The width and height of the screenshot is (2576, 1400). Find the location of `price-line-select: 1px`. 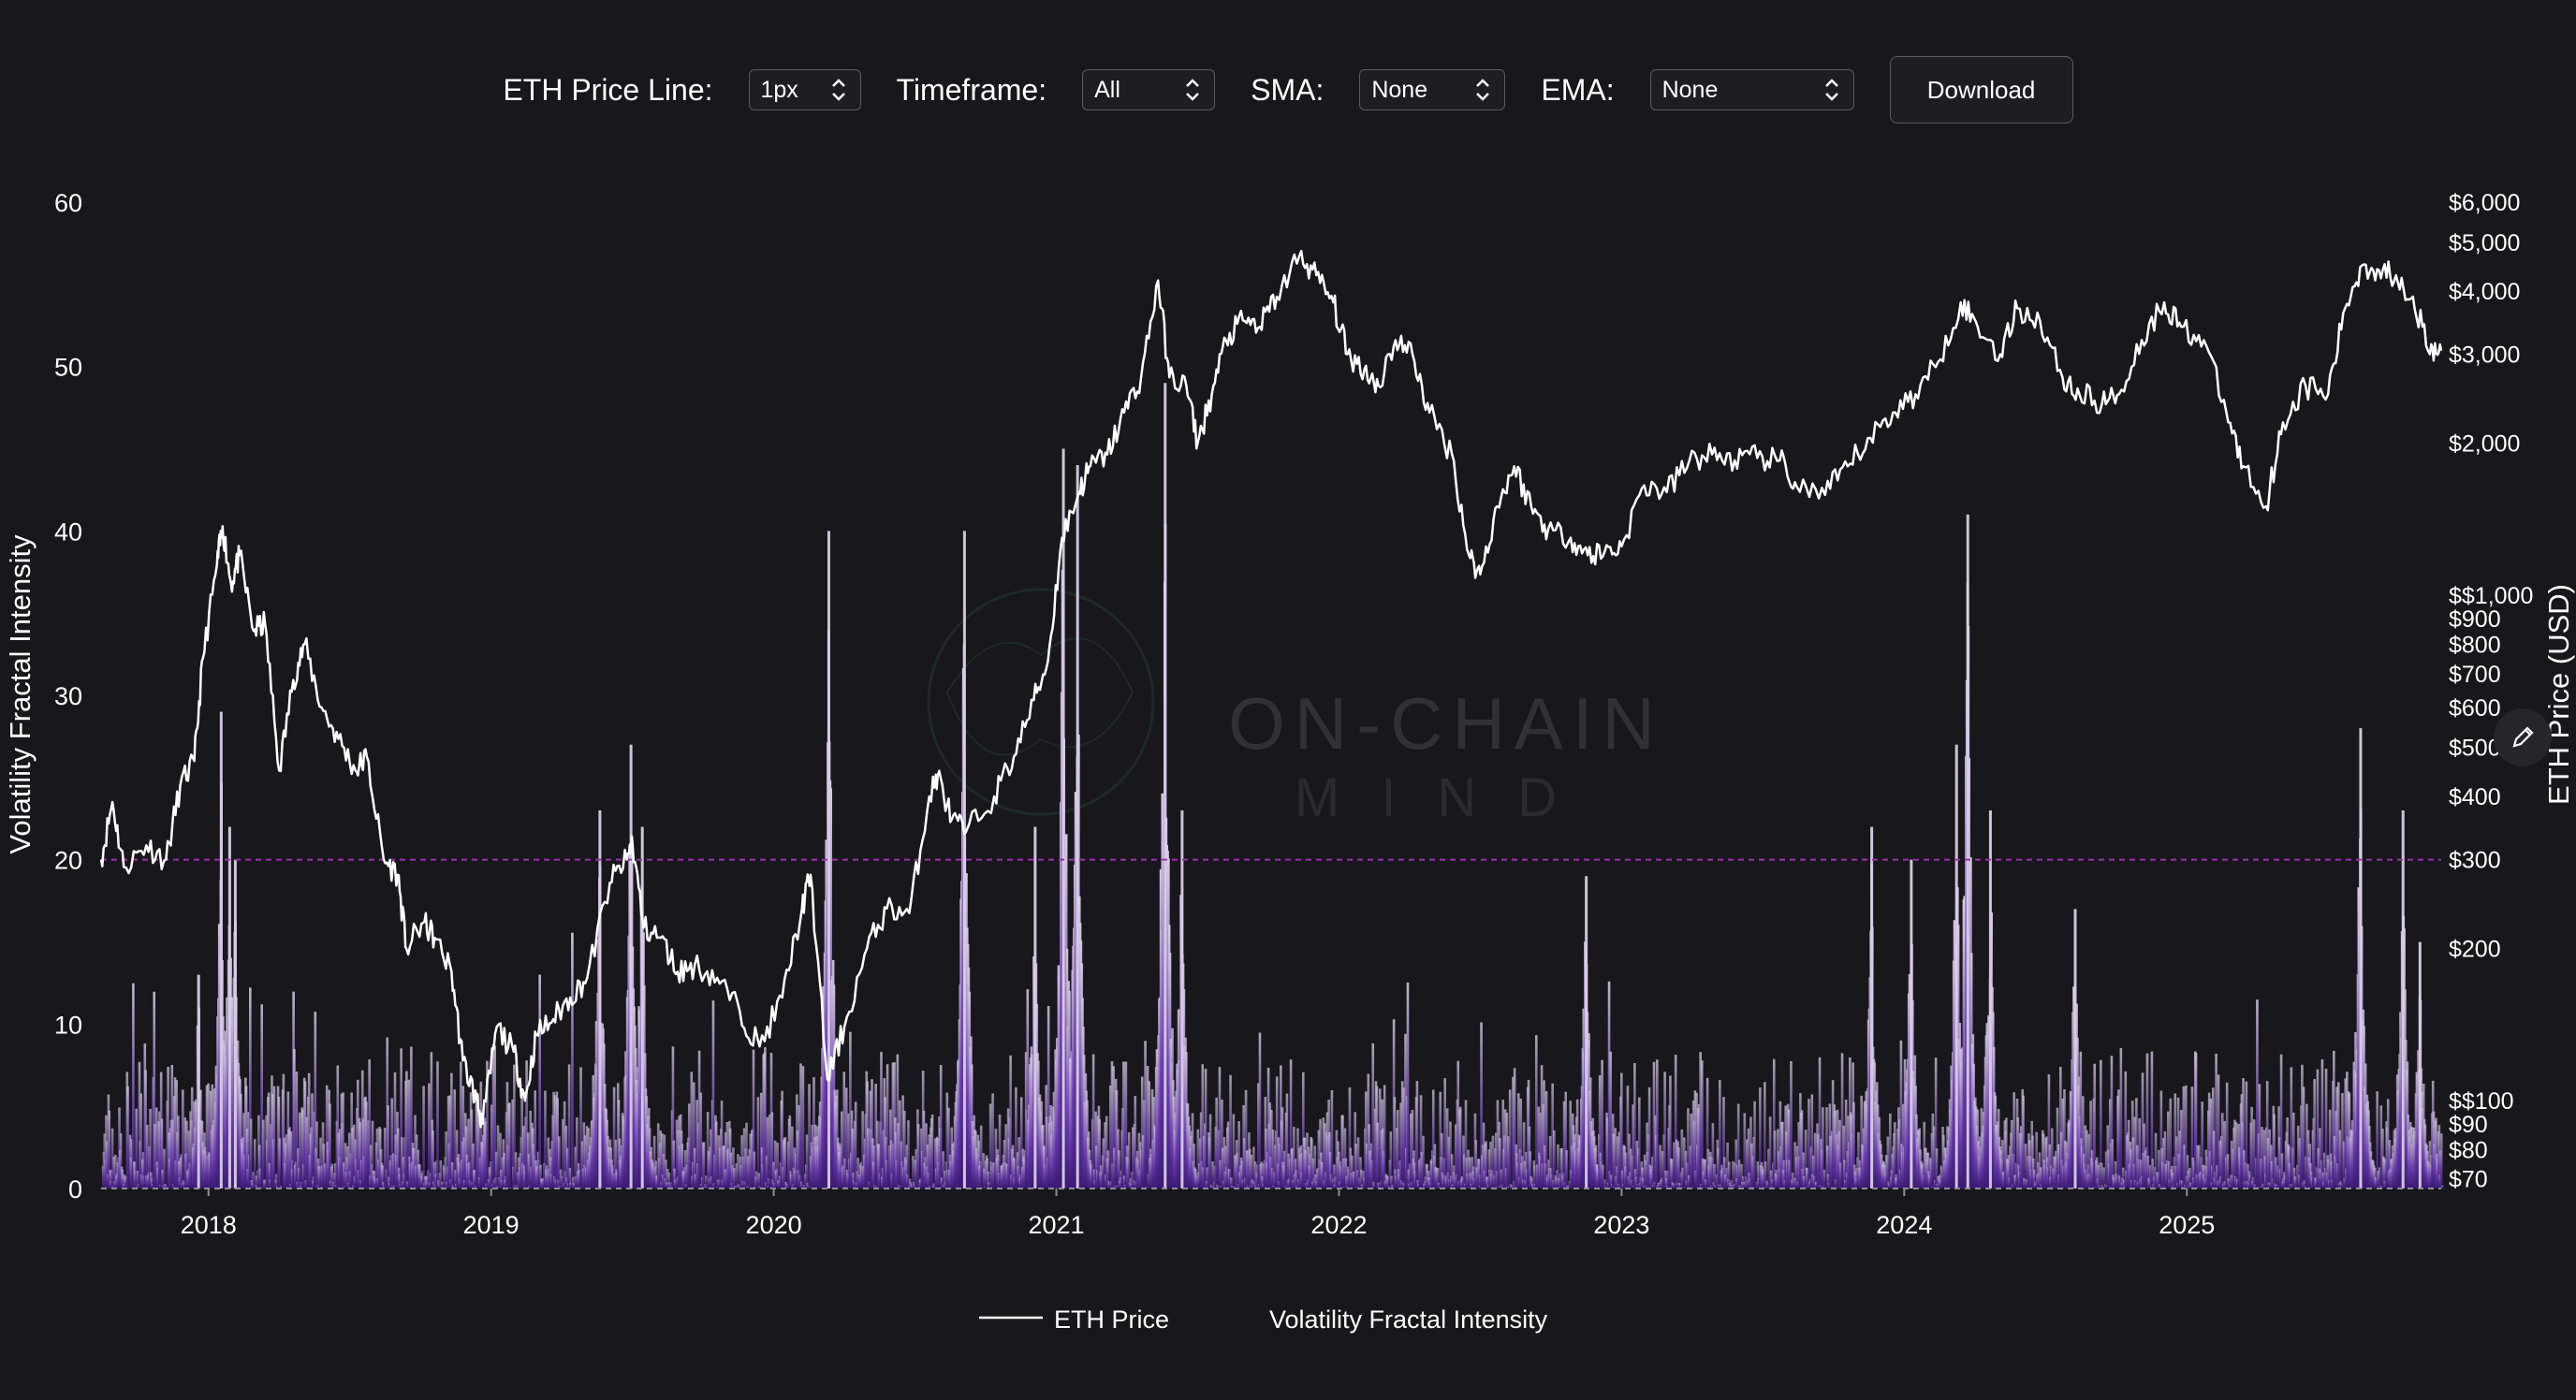

price-line-select: 1px is located at coordinates (804, 89).